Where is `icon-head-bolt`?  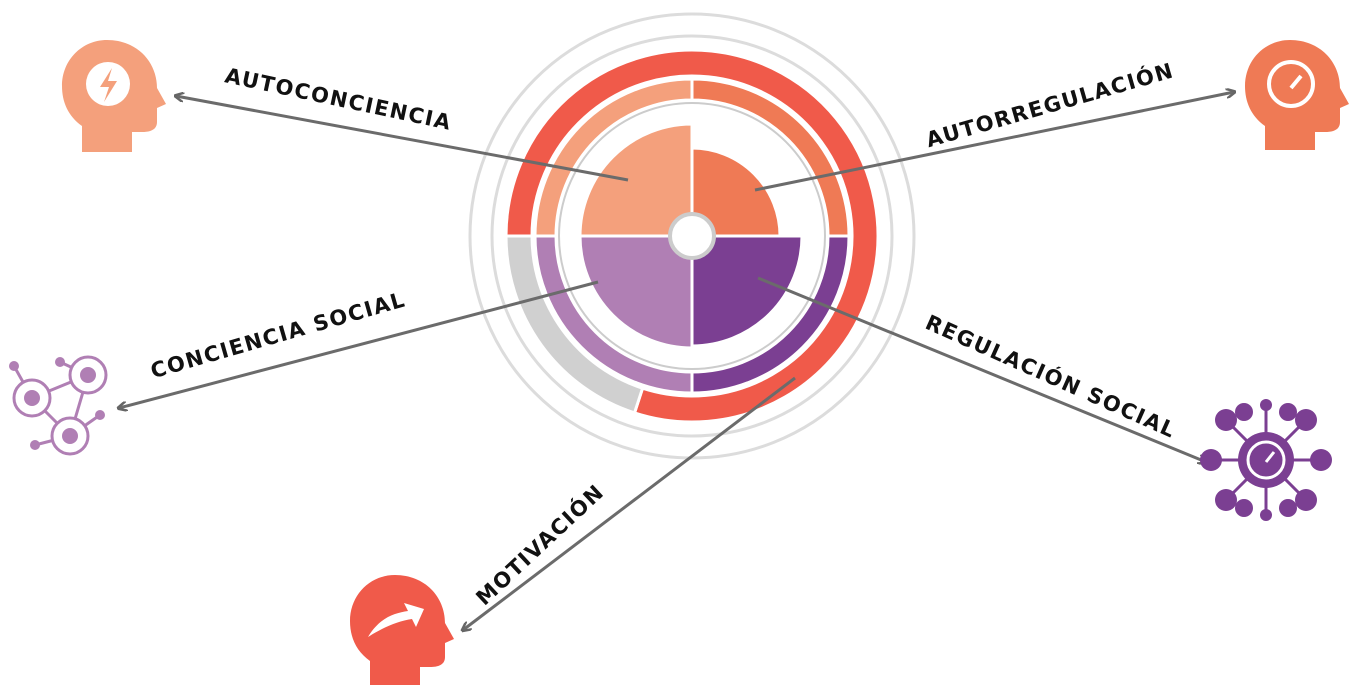
icon-head-bolt is located at coordinates (114, 96).